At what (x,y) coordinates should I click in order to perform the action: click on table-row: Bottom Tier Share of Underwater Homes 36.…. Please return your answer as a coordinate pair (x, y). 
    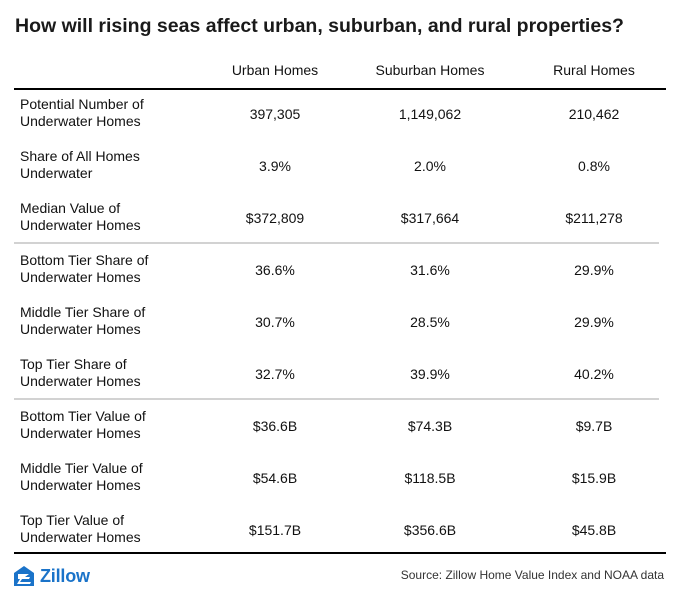
    Looking at the image, I should click on (340, 272).